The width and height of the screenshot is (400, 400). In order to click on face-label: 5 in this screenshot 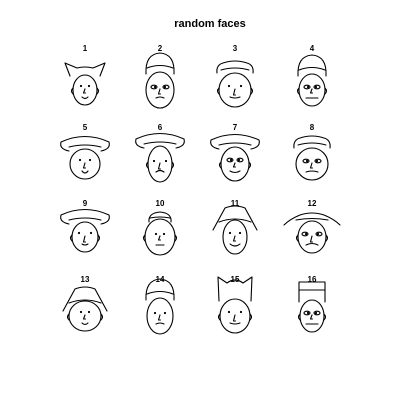, I will do `click(85, 127)`.